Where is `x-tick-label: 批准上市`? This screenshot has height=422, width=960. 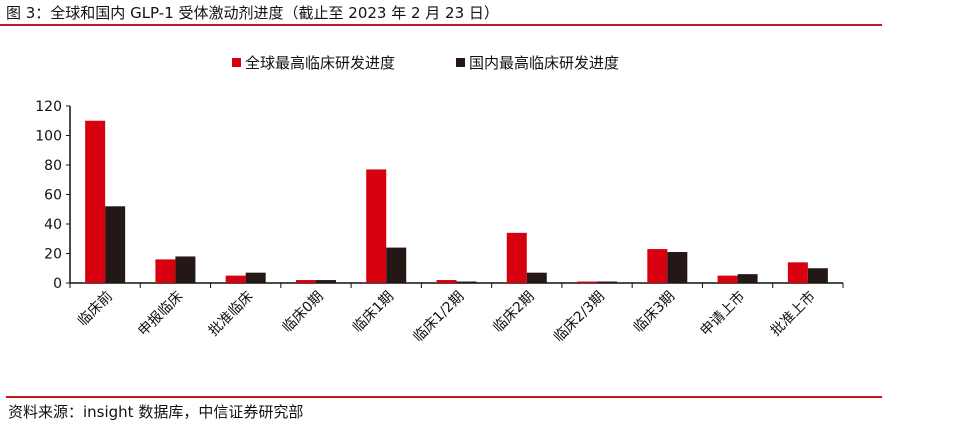 x-tick-label: 批准上市 is located at coordinates (793, 314).